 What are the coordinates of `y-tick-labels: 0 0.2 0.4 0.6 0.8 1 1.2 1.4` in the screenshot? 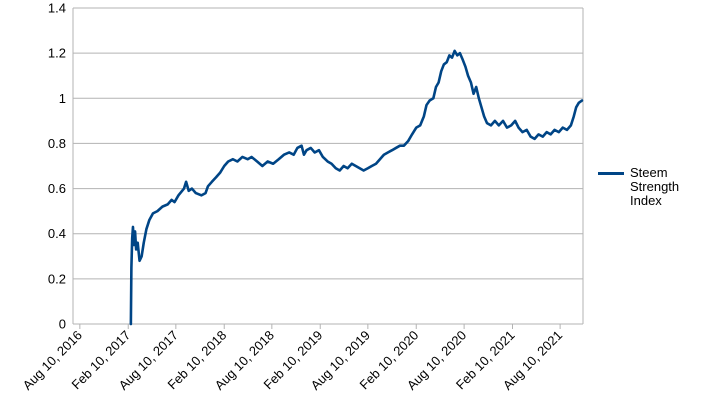 It's located at (57, 166).